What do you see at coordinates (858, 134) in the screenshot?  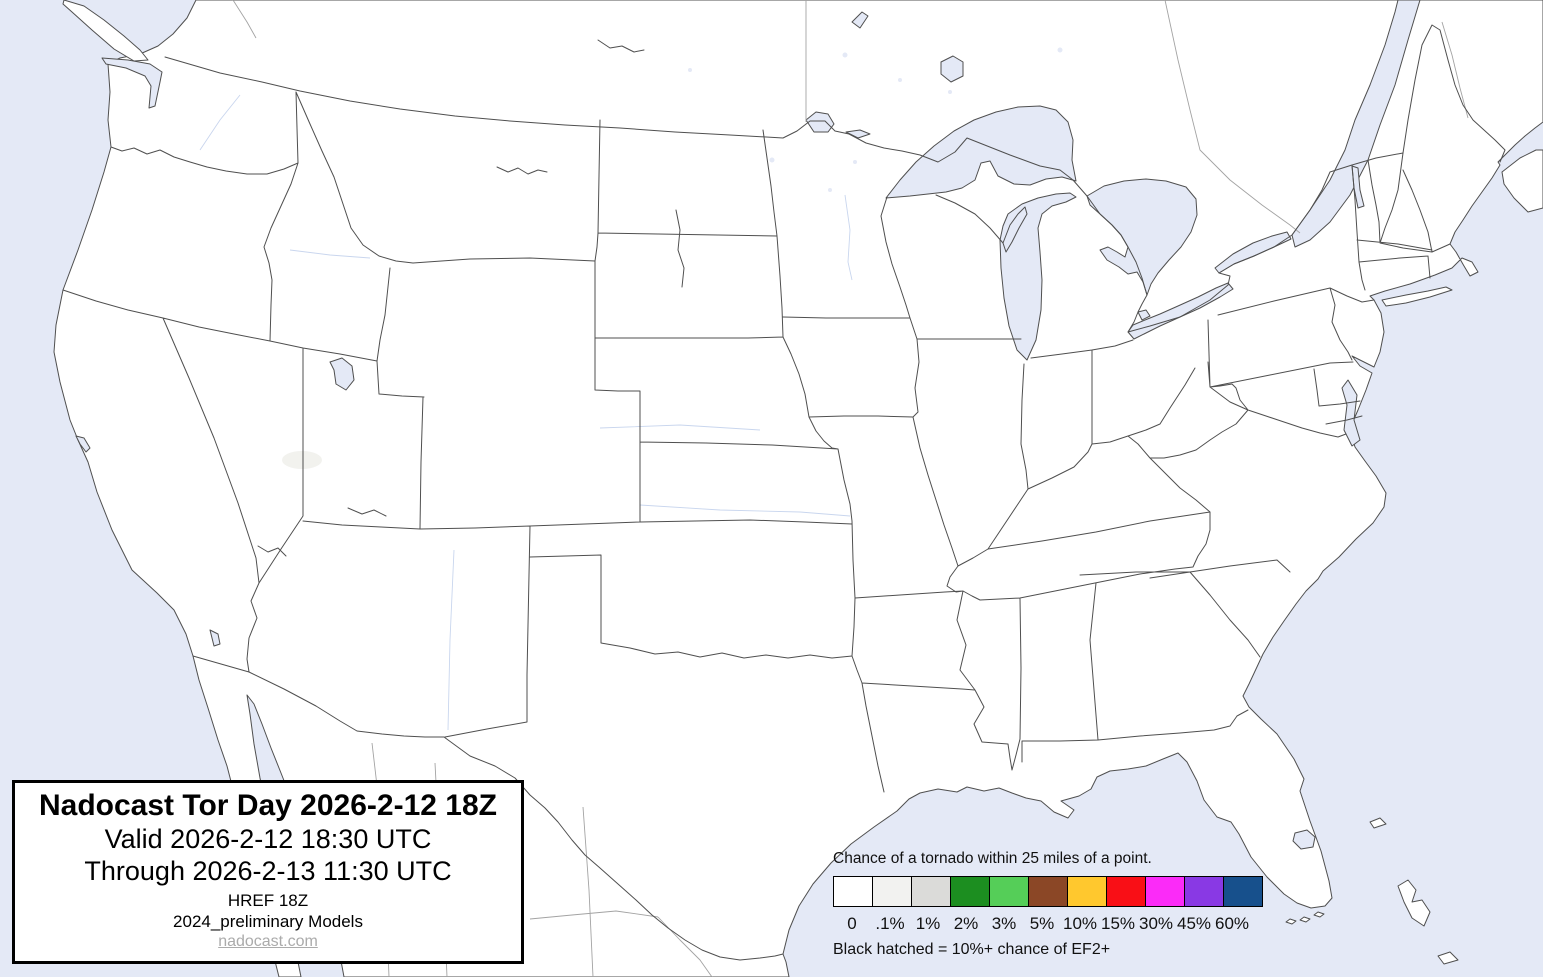 I see `rainy-lake` at bounding box center [858, 134].